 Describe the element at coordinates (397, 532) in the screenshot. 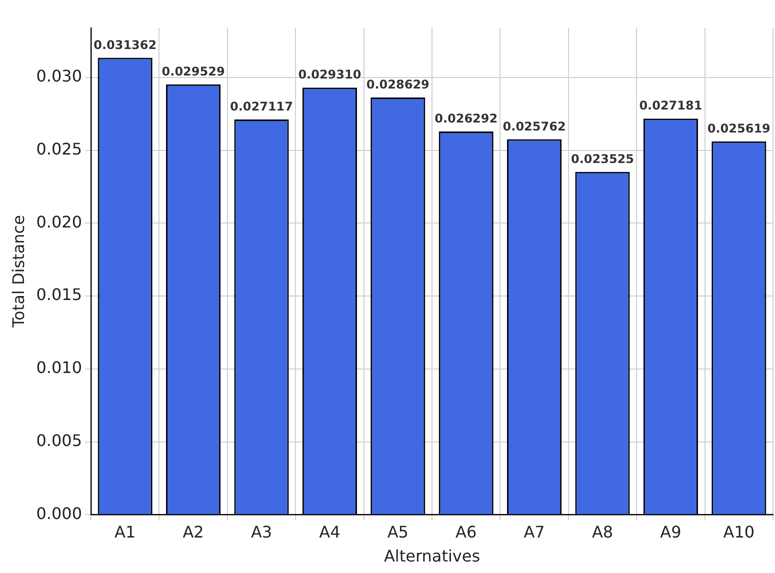

I see `x-tick-label: A5` at that location.